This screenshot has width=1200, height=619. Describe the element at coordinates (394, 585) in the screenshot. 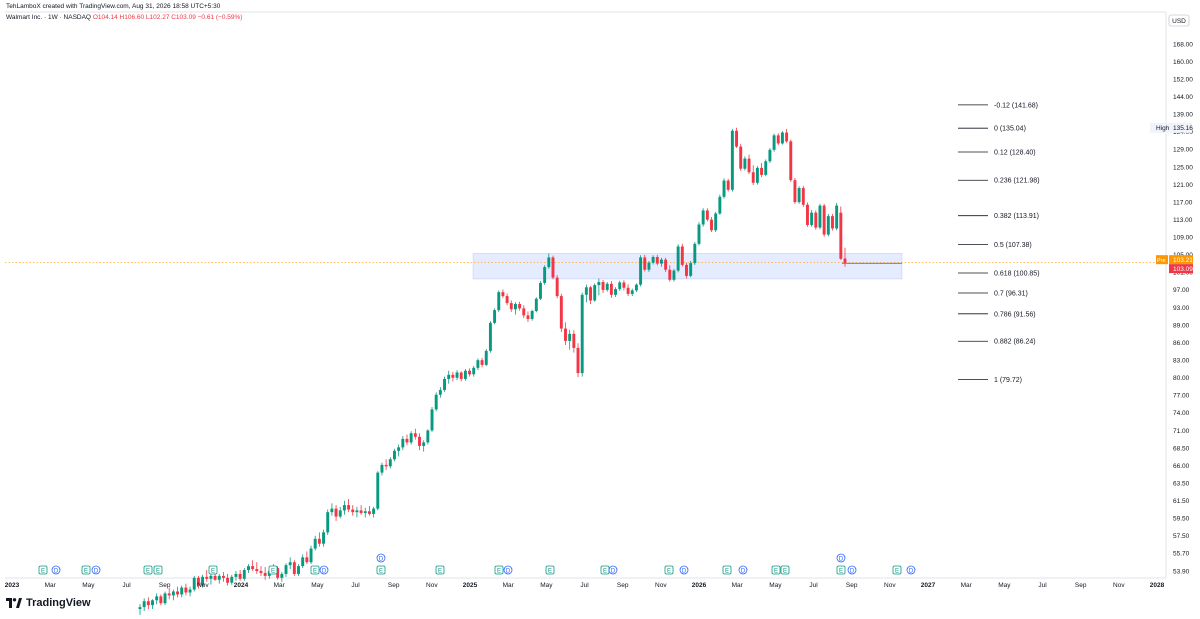

I see `time-tick-label: Sep` at that location.